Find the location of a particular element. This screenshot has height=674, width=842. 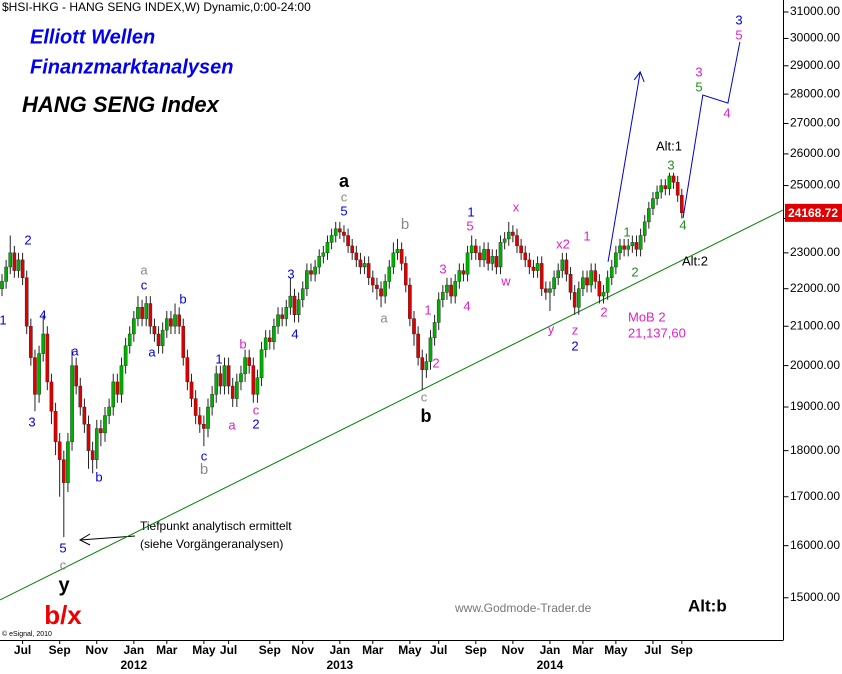

chart-title: HANG SENG Index is located at coordinates (121, 104).